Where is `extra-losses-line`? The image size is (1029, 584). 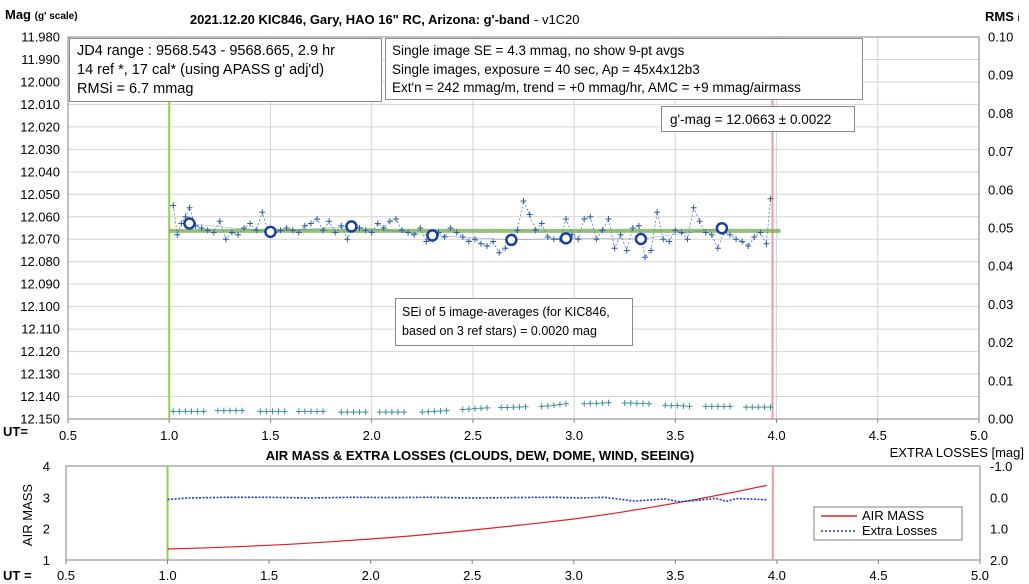
extra-losses-line is located at coordinates (467, 499).